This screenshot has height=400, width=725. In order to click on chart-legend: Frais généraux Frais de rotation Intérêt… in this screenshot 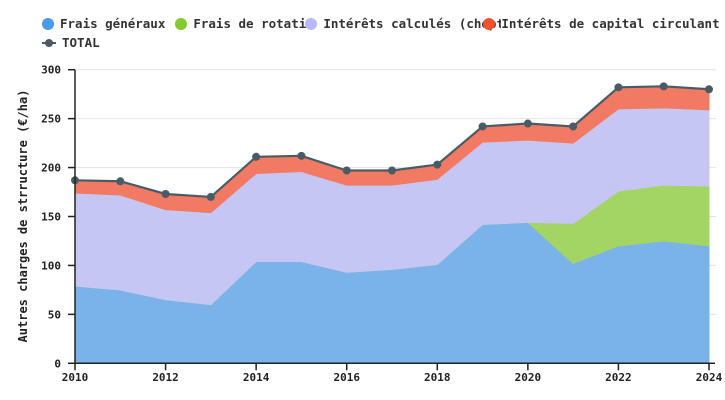, I will do `click(383, 33)`.